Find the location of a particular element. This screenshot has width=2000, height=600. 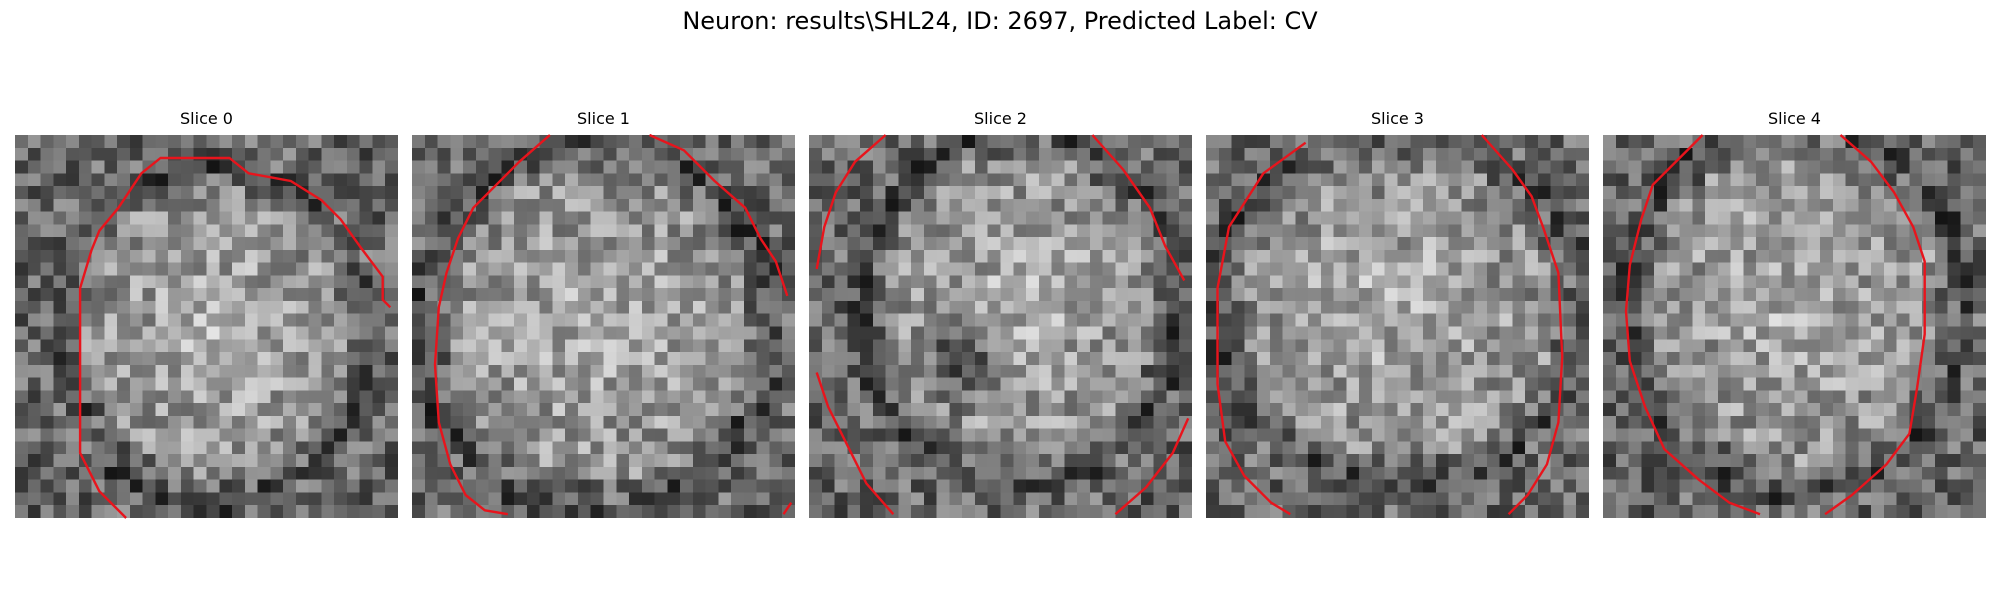

slice-title: Slice 2 is located at coordinates (1000, 118).